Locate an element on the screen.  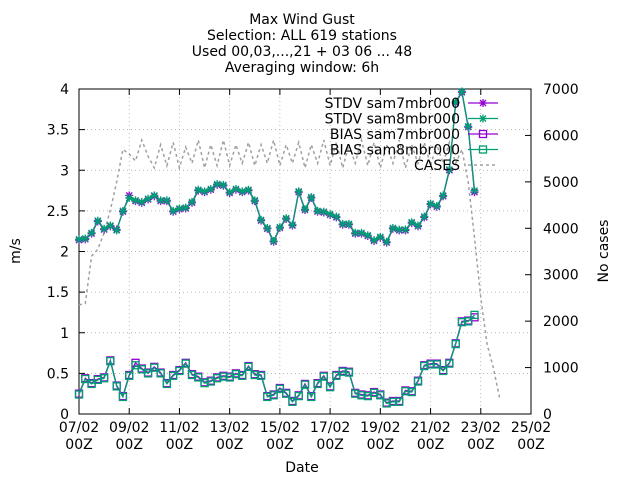
y-tick-label: 0.5 is located at coordinates (58, 374).